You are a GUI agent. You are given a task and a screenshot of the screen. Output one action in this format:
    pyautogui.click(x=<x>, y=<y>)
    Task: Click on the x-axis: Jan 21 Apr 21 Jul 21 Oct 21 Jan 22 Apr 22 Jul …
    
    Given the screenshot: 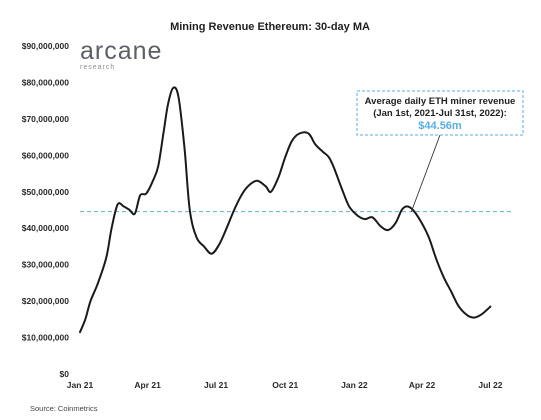 What is the action you would take?
    pyautogui.click(x=285, y=385)
    